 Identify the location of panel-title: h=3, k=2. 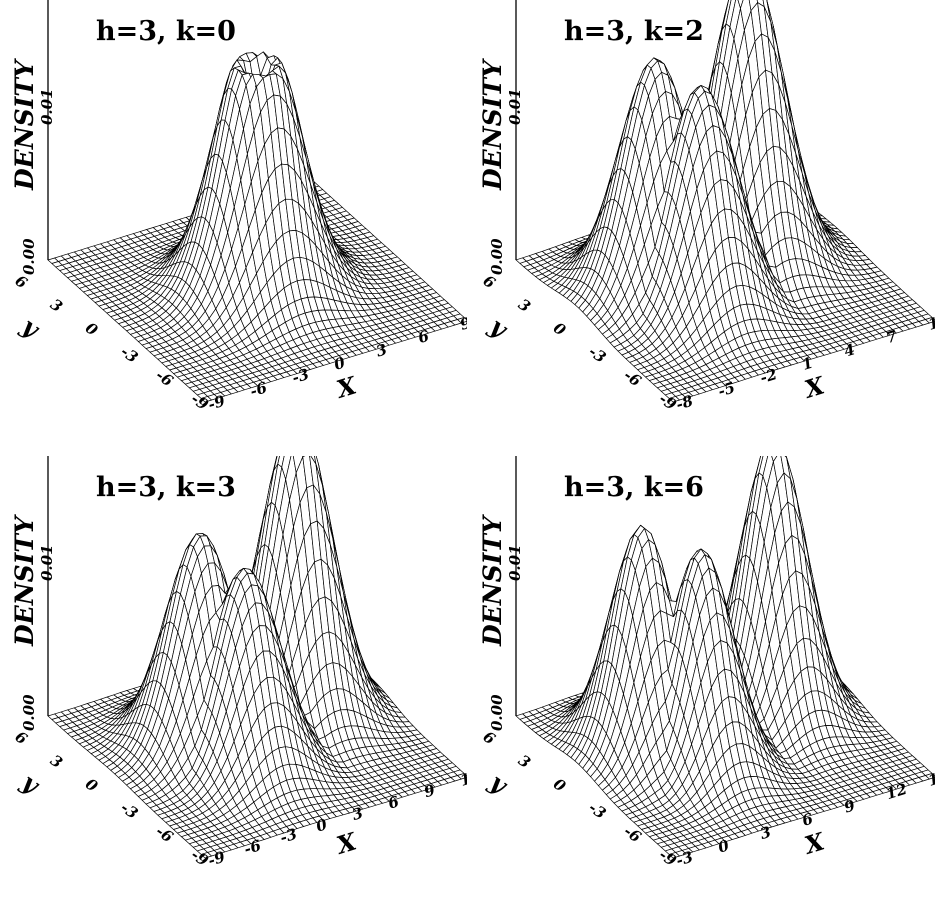
(634, 31).